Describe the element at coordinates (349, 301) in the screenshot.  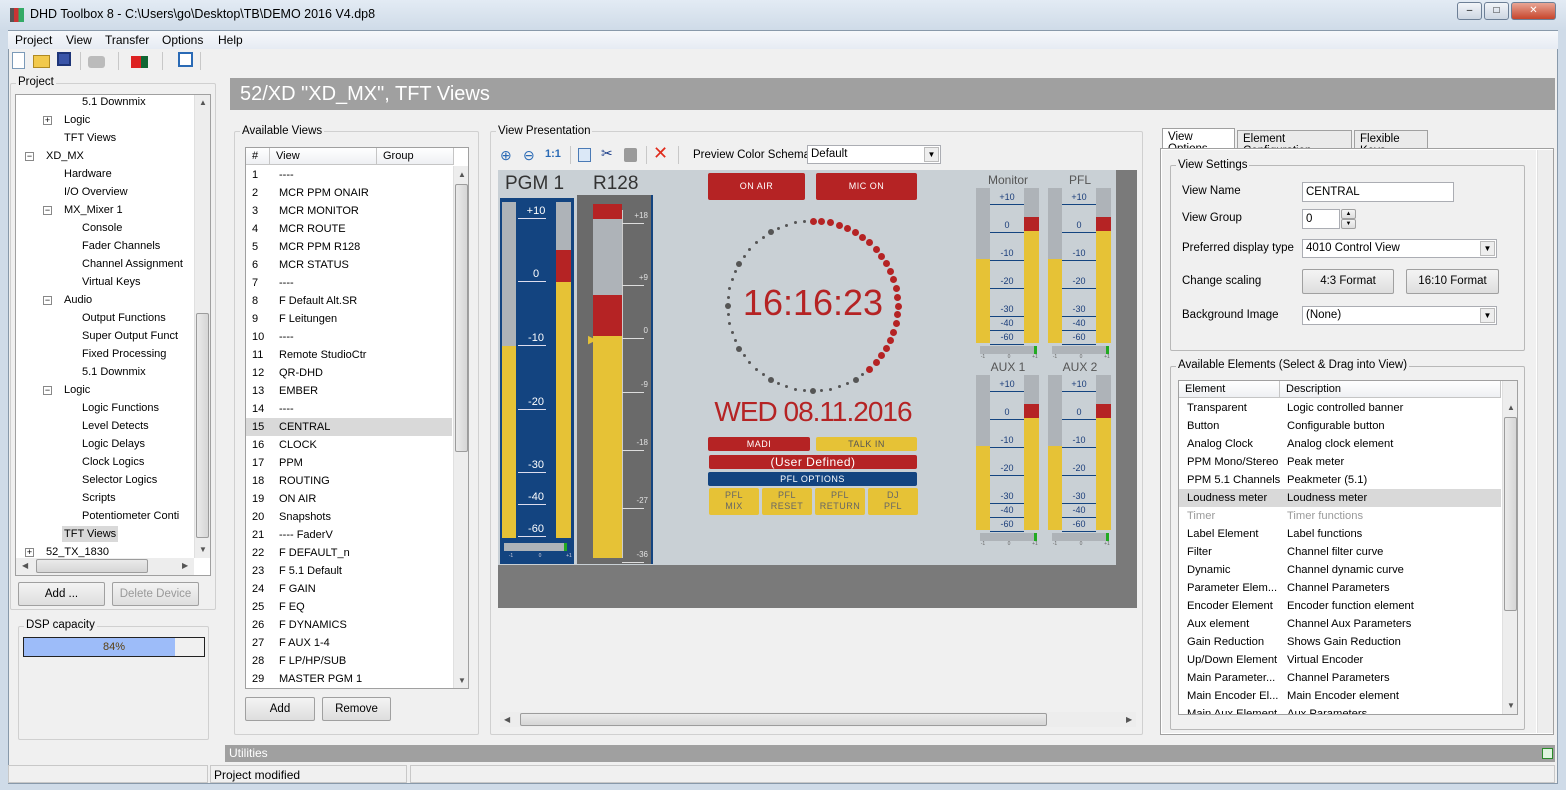
I see `table-row: 8 F Default Alt.SR` at that location.